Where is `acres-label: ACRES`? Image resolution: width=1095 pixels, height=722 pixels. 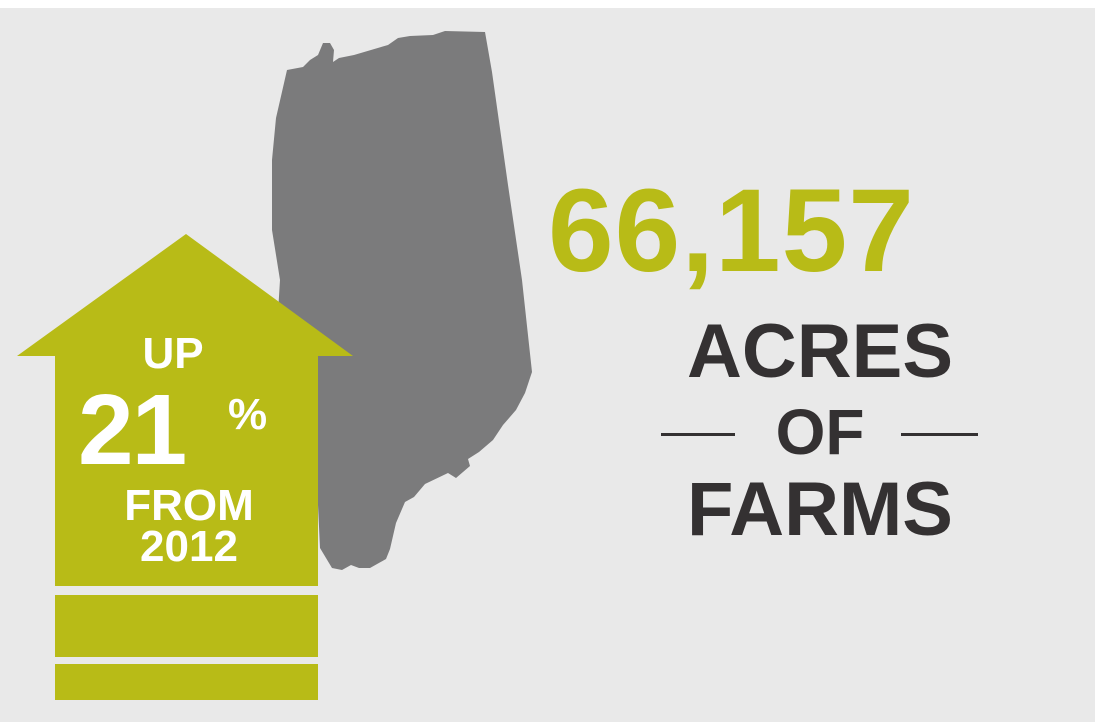
acres-label: ACRES is located at coordinates (820, 351).